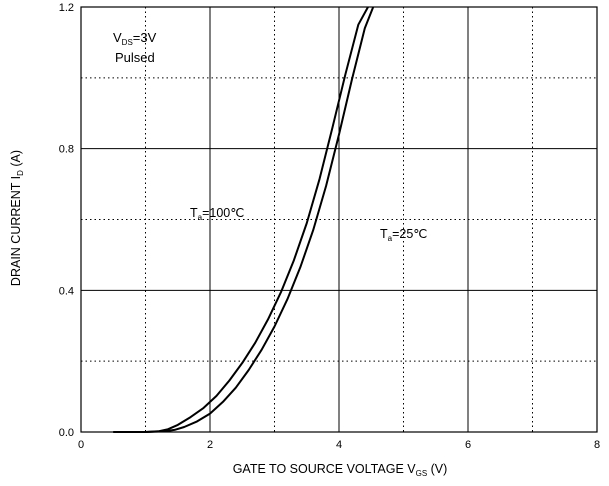  I want to click on x-tick-label: 4, so click(339, 445).